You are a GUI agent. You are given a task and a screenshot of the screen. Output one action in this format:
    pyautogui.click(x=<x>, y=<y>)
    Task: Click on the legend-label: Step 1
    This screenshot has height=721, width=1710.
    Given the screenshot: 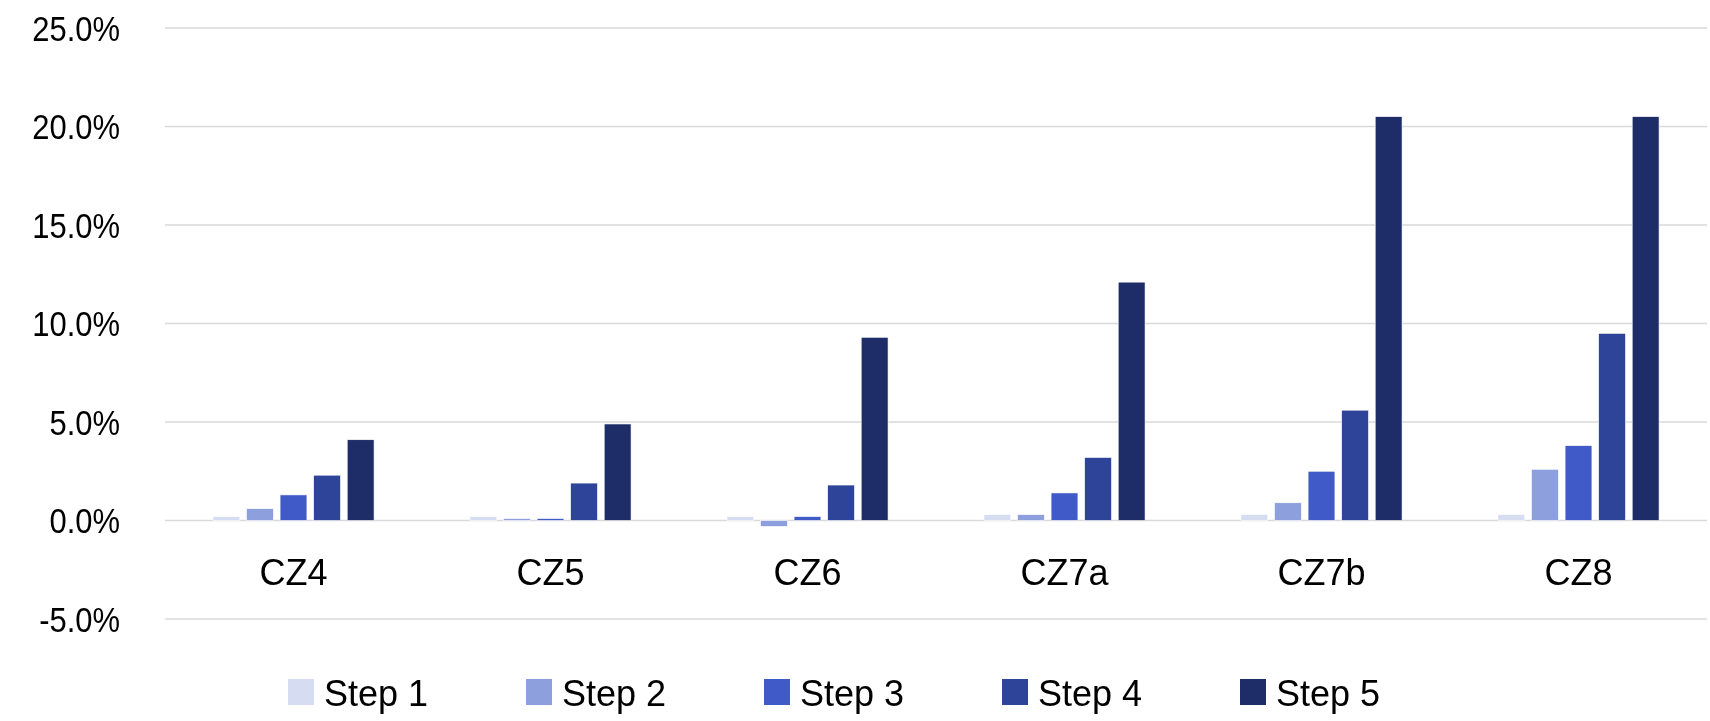 What is the action you would take?
    pyautogui.click(x=376, y=693)
    